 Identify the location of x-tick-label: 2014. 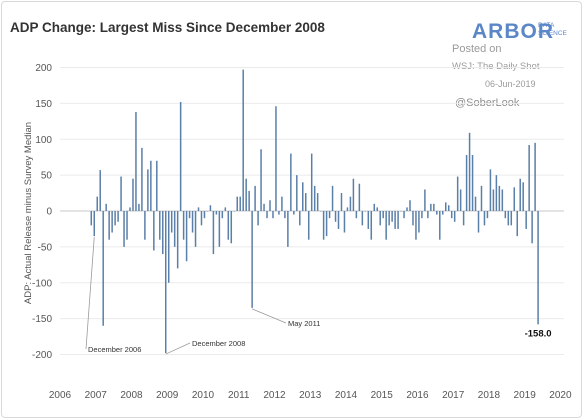
(346, 395).